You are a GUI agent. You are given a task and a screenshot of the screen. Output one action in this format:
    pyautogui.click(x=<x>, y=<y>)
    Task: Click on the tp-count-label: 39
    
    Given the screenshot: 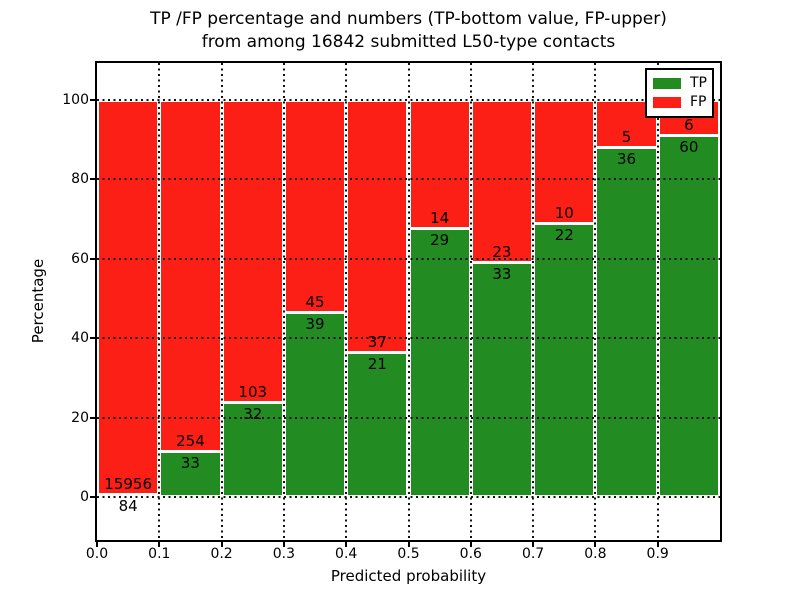 What is the action you would take?
    pyautogui.click(x=315, y=323)
    